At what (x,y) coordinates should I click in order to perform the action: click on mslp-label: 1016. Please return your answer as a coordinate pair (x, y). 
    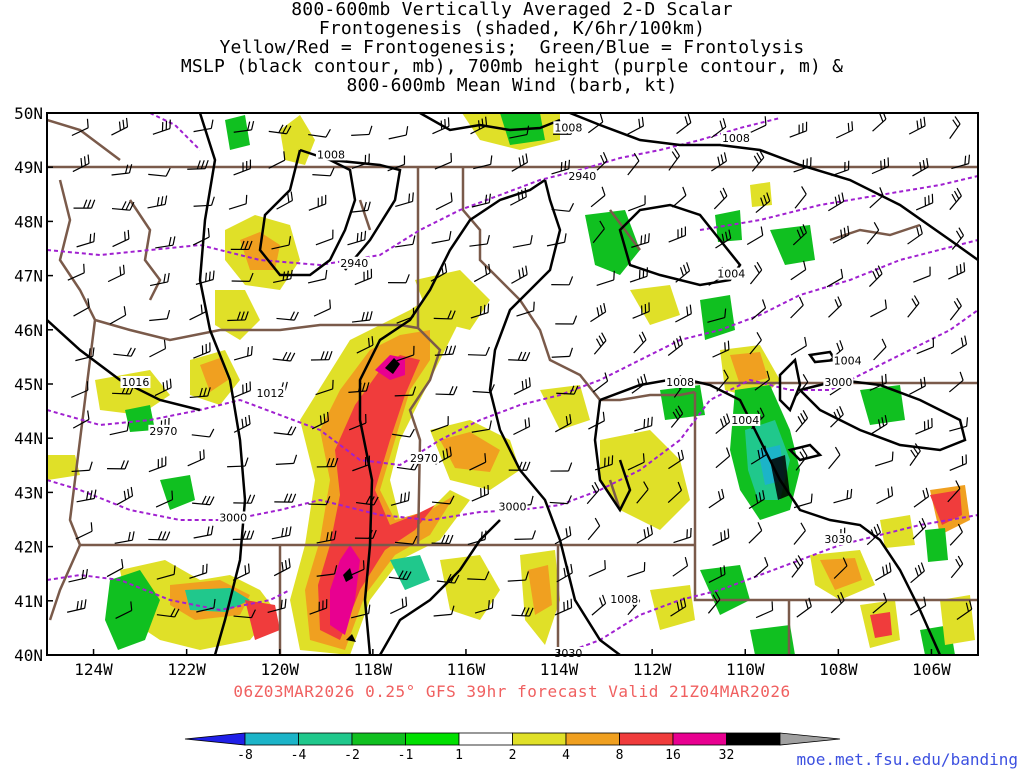
    Looking at the image, I should click on (135, 382).